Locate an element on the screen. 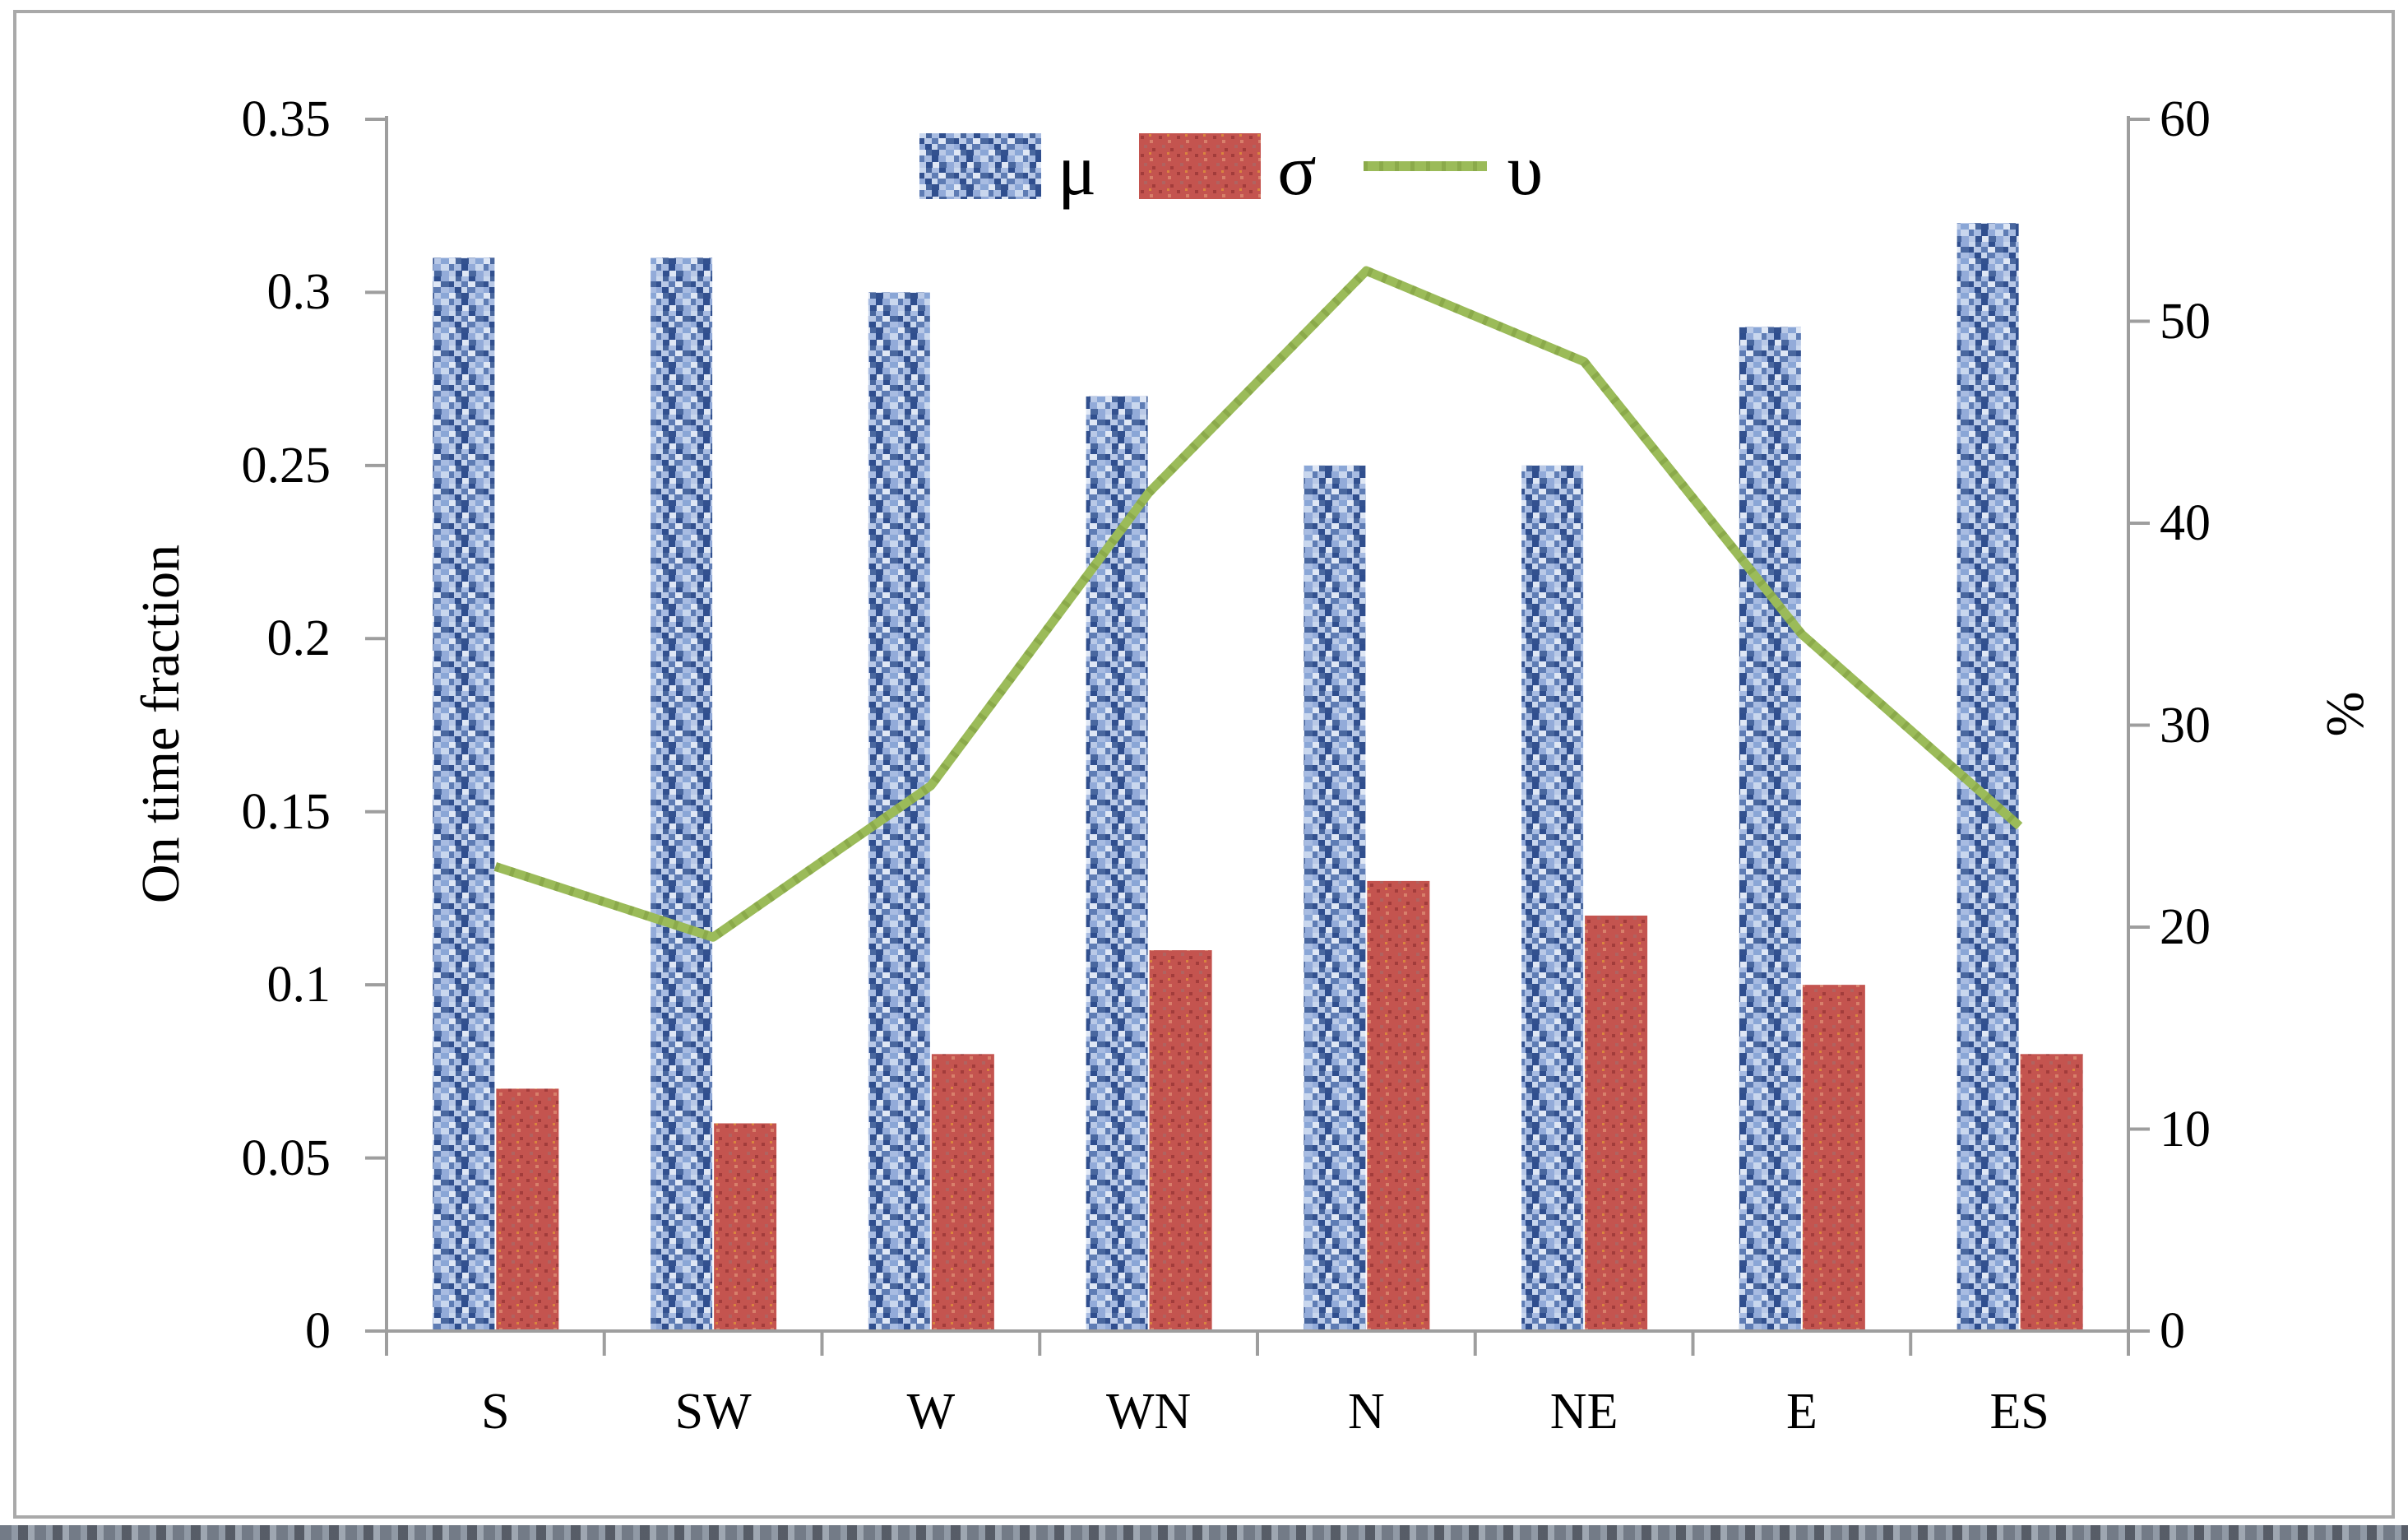 The height and width of the screenshot is (1540, 2408). legend-label-mu: μ is located at coordinates (1077, 171).